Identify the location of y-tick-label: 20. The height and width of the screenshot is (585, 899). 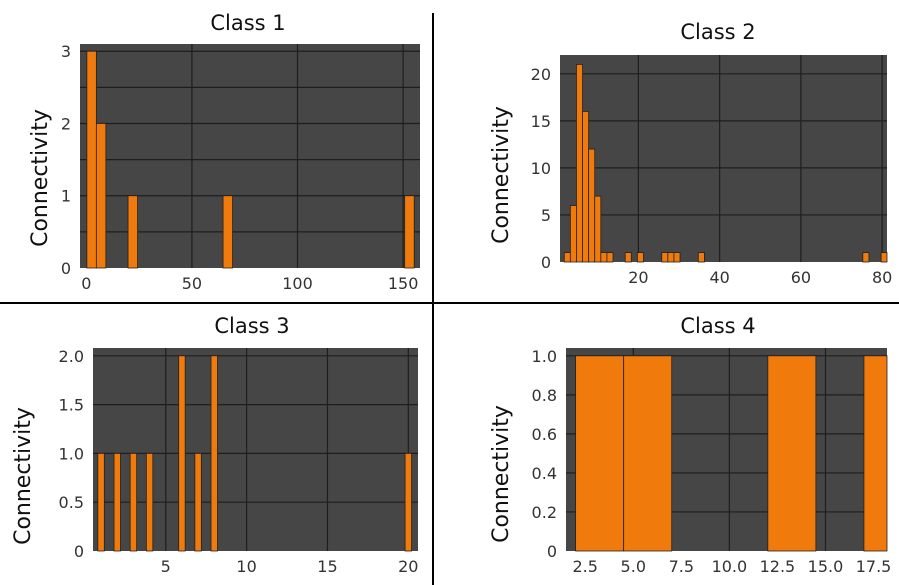
(541, 74).